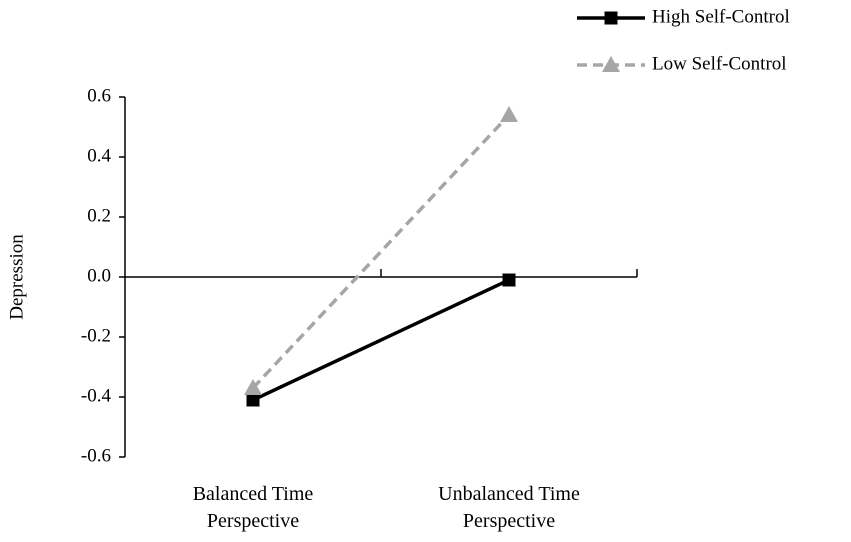 This screenshot has width=851, height=542. What do you see at coordinates (381, 340) in the screenshot?
I see `series-line` at bounding box center [381, 340].